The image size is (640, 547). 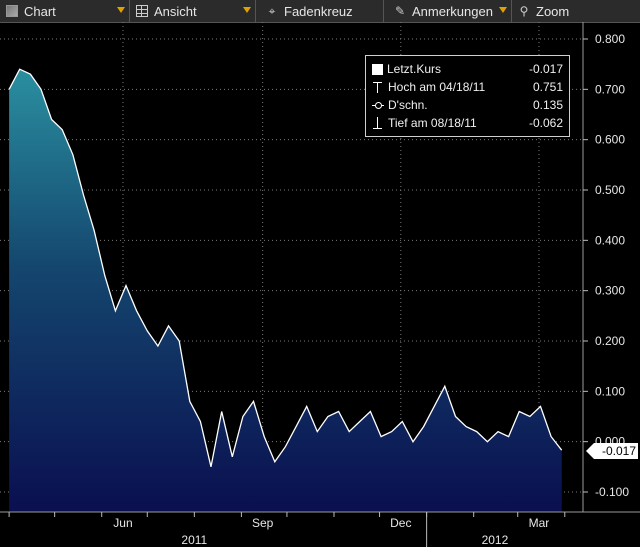 I want to click on annotations-menu-button: ✎ Anmerkungen, so click(x=448, y=11).